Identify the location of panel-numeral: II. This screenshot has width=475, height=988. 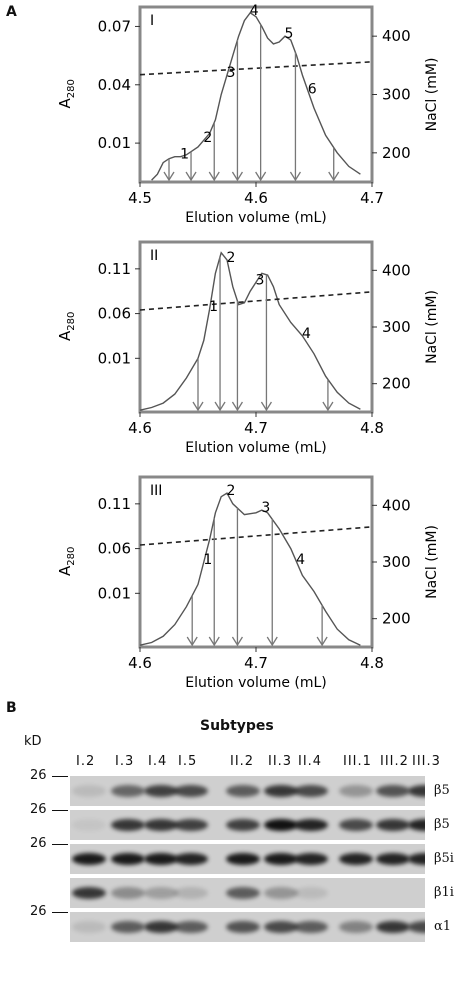
(154, 256).